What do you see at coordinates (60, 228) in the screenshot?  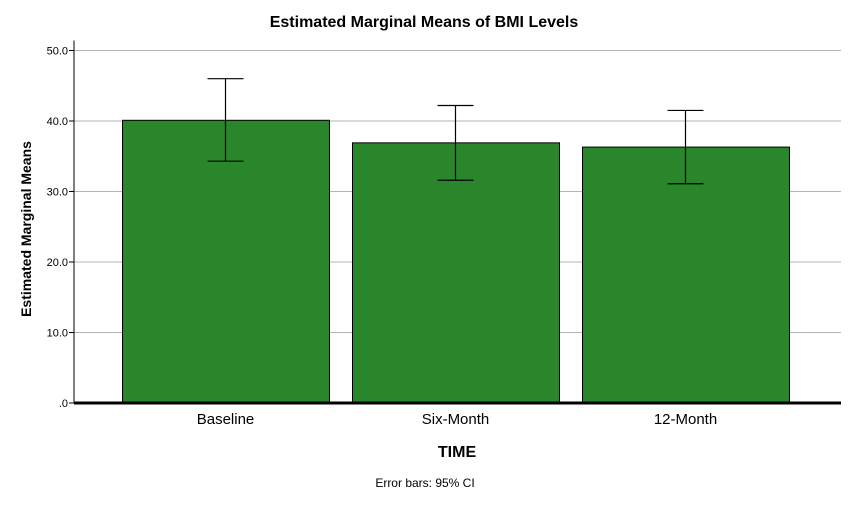 I see `y-axis-ticks: .0 10.0 20.0 30.0 40.0 50.0` at bounding box center [60, 228].